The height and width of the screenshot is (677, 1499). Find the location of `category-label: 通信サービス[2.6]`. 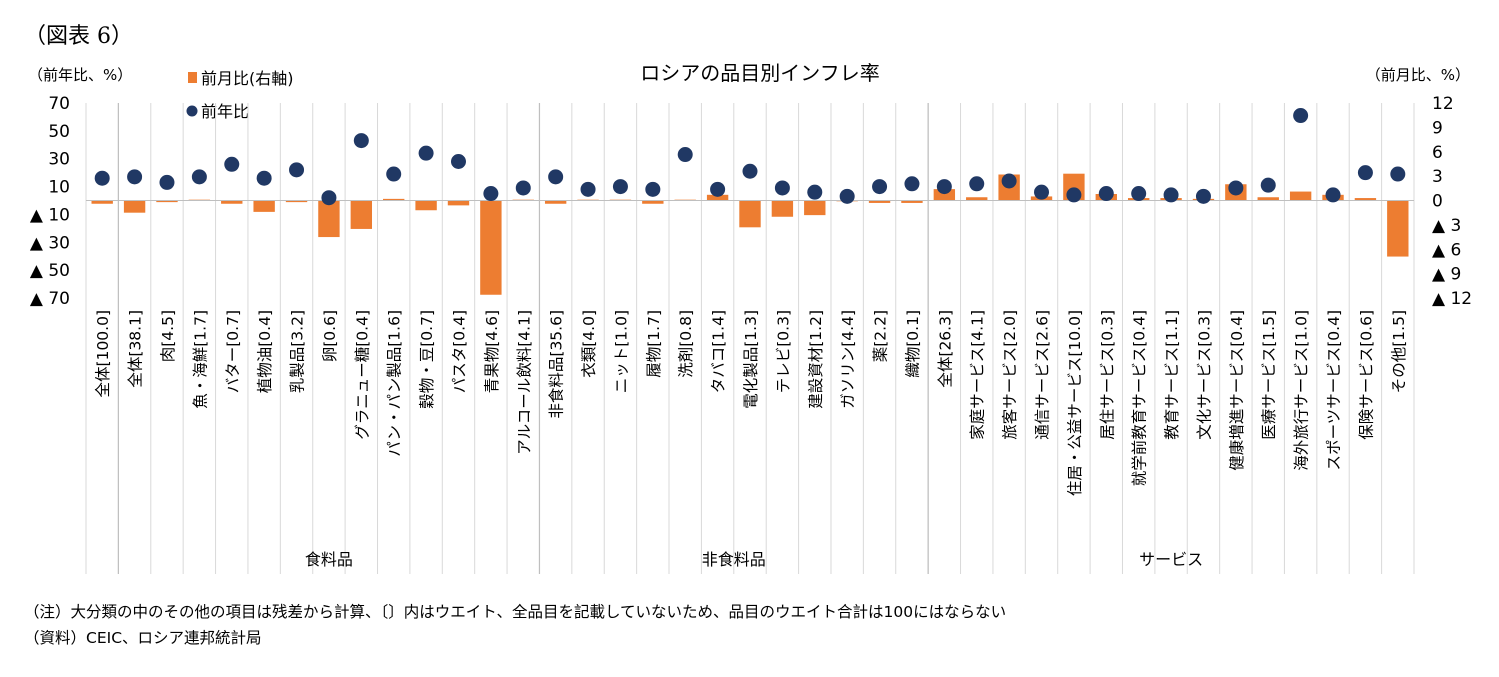

category-label: 通信サービス[2.6] is located at coordinates (1043, 375).